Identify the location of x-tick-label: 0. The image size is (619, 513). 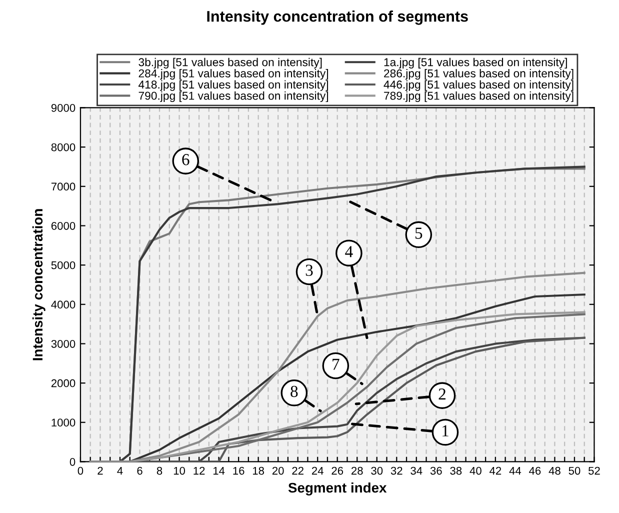
(81, 470).